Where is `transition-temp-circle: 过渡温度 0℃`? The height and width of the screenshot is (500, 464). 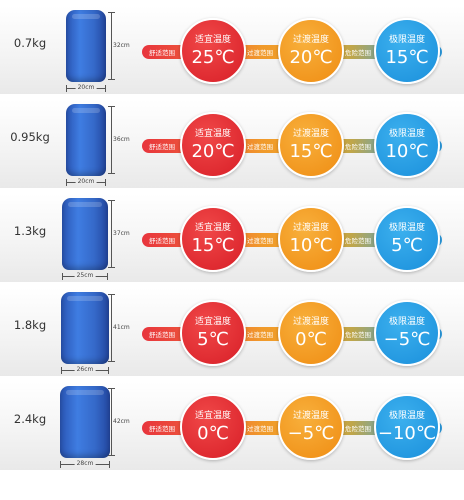 transition-temp-circle: 过渡温度 0℃ is located at coordinates (311, 333).